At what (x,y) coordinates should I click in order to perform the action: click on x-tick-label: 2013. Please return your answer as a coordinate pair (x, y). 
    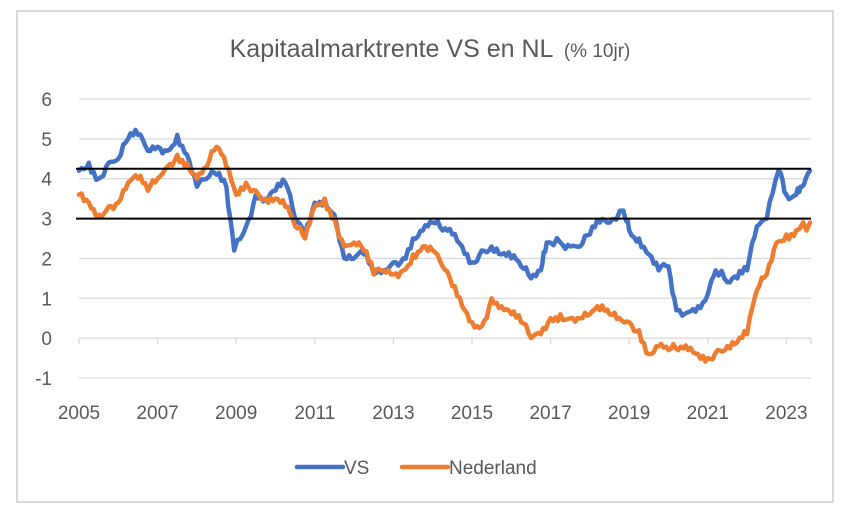
    Looking at the image, I should click on (393, 413).